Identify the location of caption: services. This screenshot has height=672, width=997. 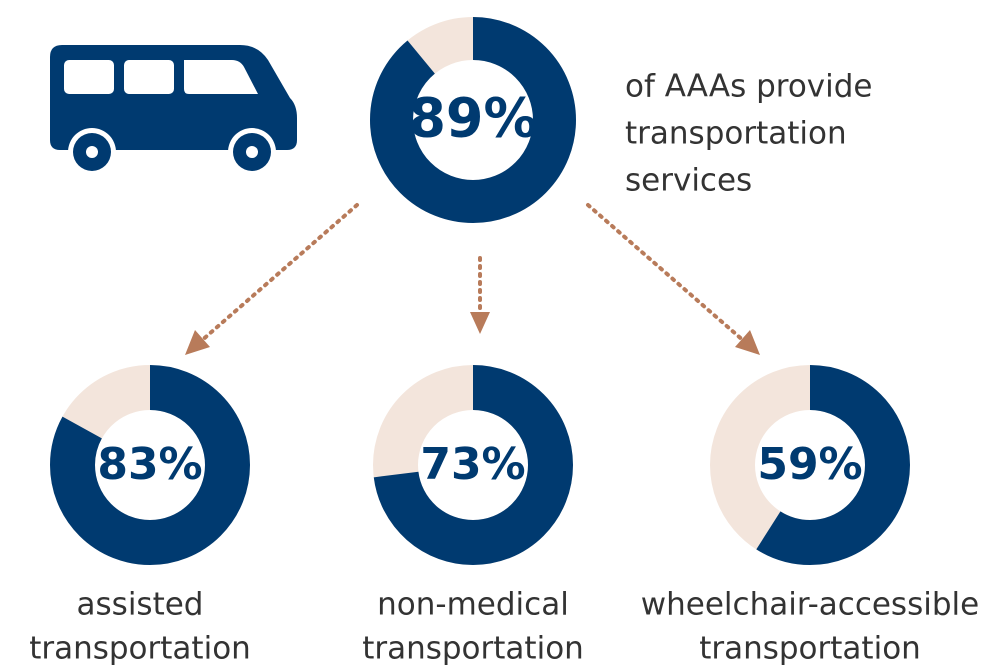
(688, 181).